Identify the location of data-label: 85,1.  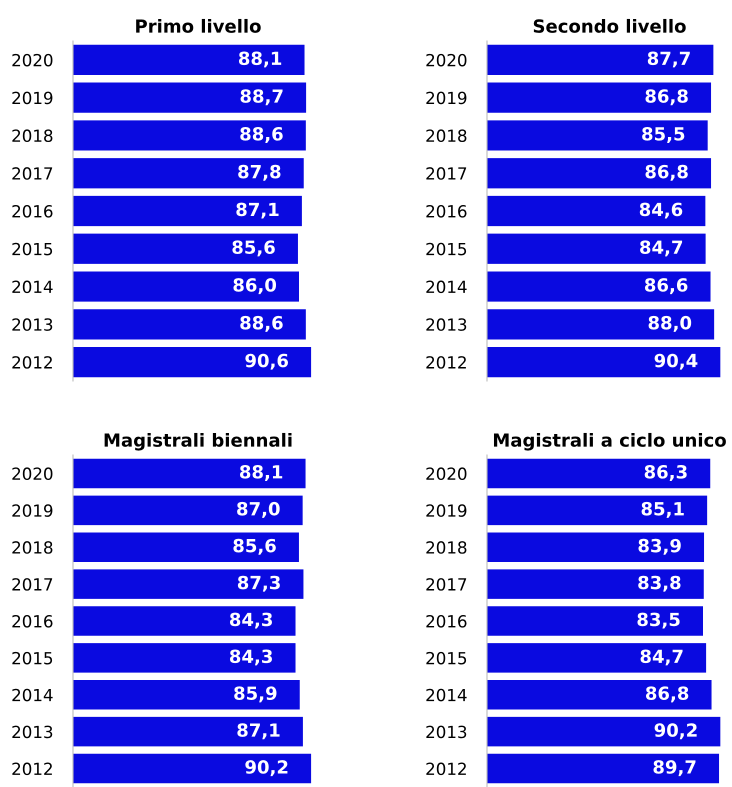
(663, 510).